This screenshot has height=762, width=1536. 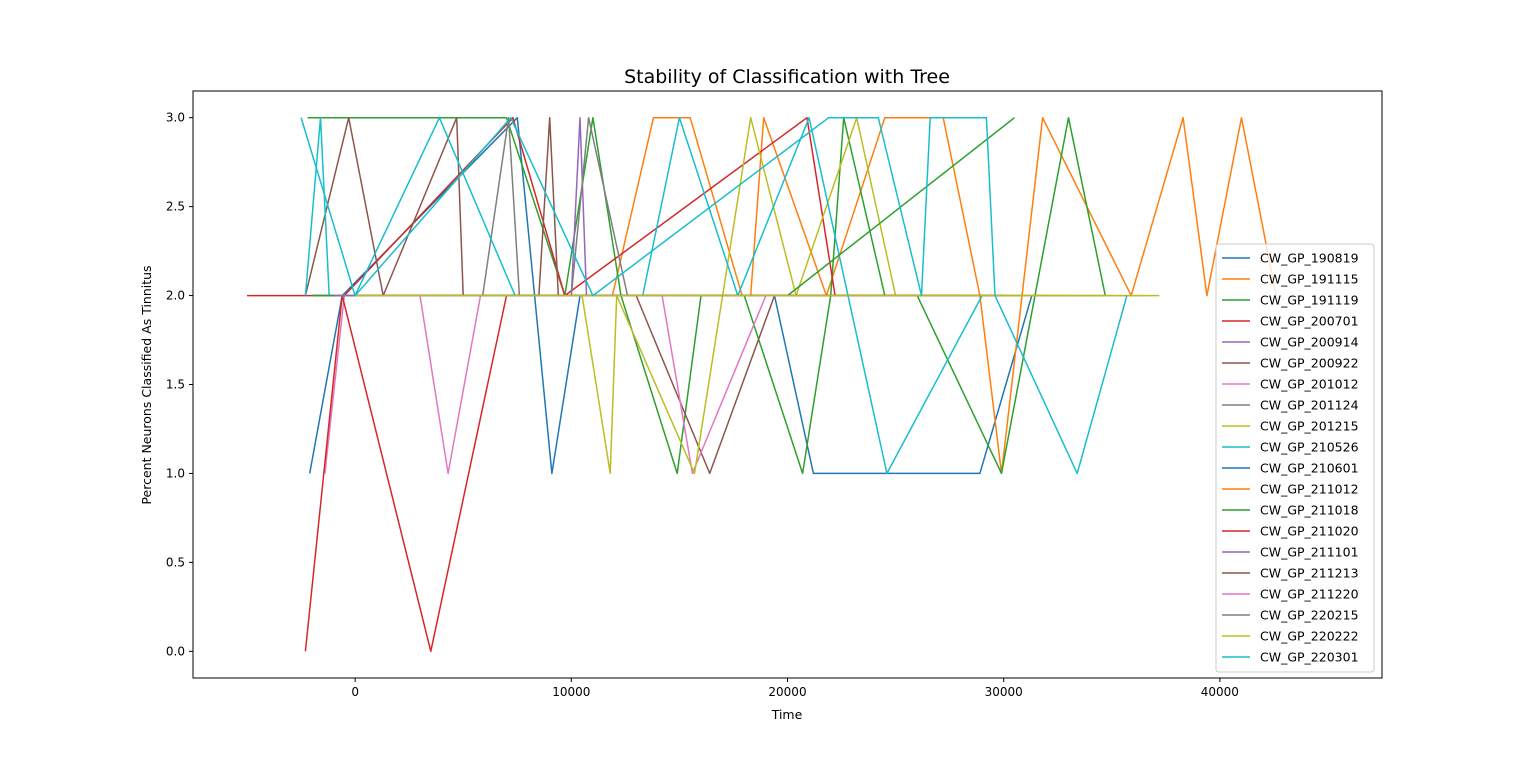 I want to click on legend-label: CW_GP_191119, so click(x=1309, y=300).